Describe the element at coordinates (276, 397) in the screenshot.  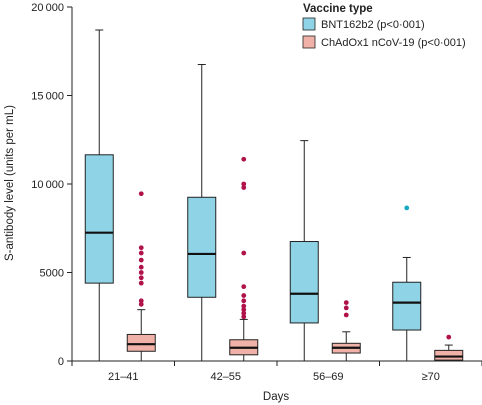
I see `x-axis-title: Days` at that location.